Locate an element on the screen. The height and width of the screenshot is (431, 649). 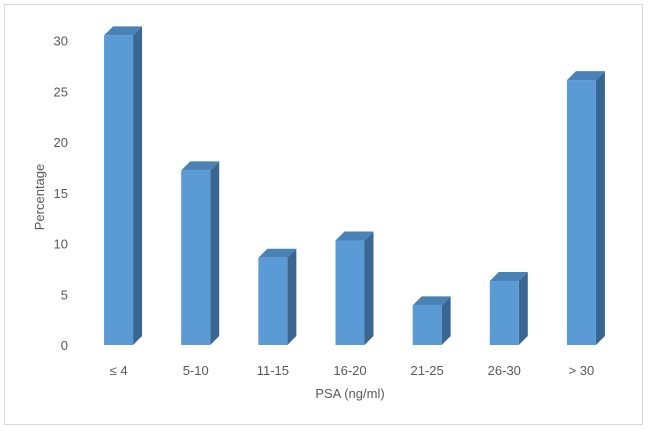
y-tick-label-4: 20 is located at coordinates (61, 142).